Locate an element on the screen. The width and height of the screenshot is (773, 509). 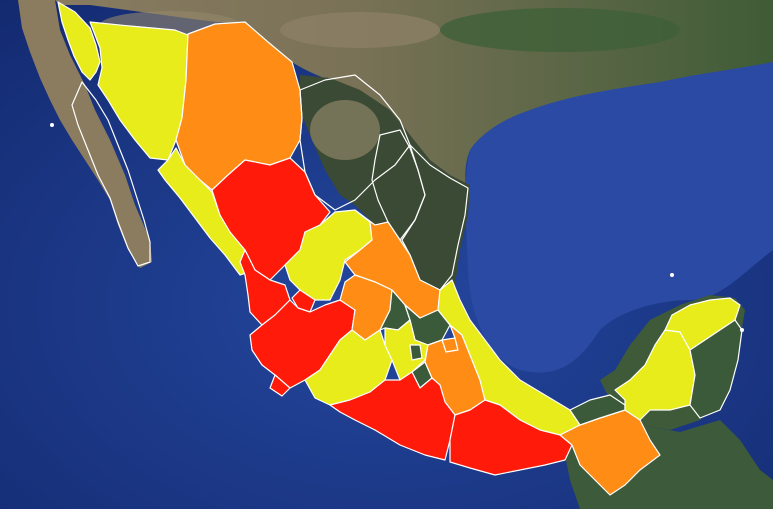
state-sonora is located at coordinates (139, 91).